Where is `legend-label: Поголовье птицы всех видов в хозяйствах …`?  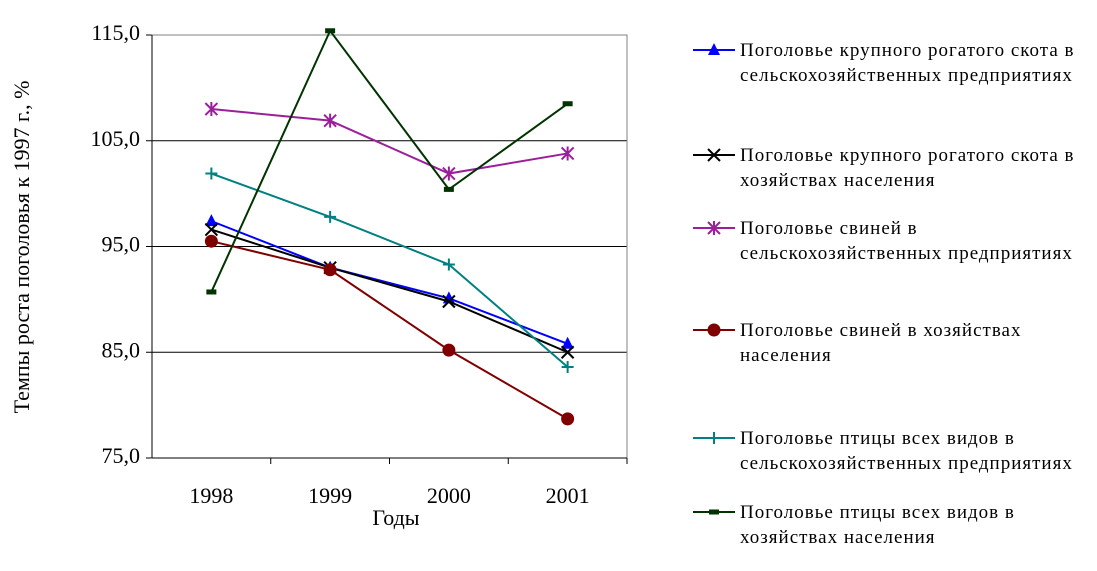 legend-label: Поголовье птицы всех видов в хозяйствах … is located at coordinates (877, 525).